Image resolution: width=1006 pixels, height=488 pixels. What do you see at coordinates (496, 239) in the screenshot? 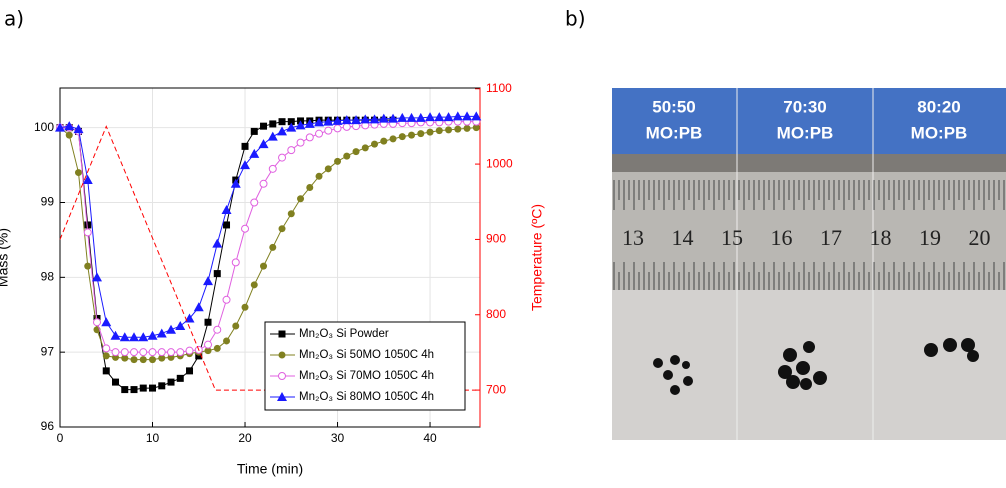
I see `y2-tick-label: 900` at bounding box center [496, 239].